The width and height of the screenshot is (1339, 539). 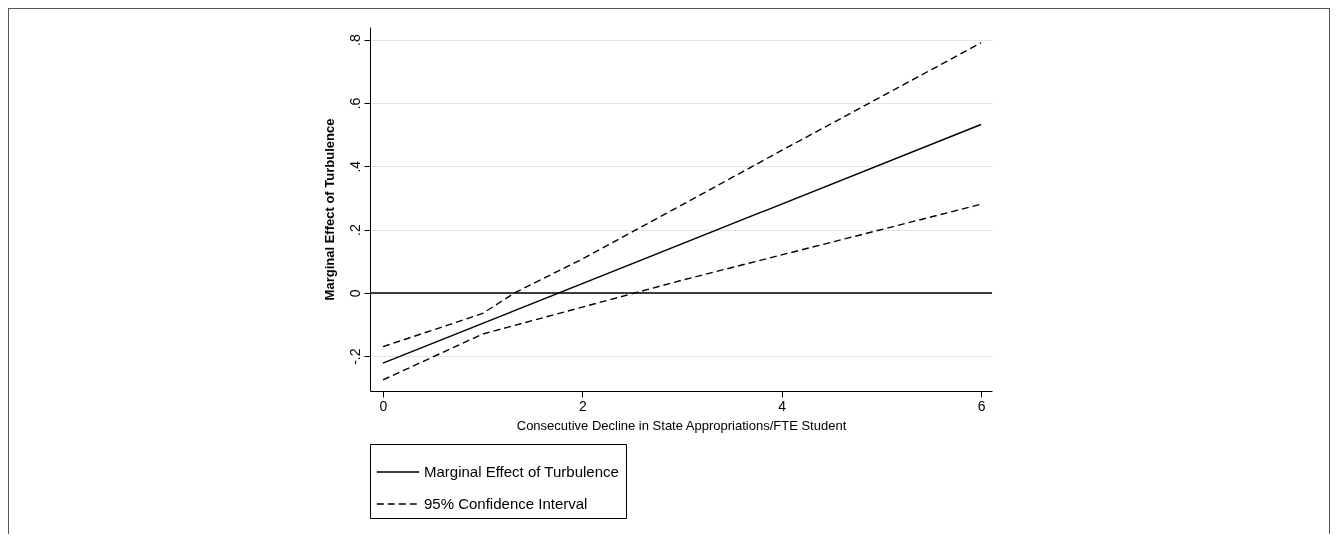 I want to click on legend-label: 95% Confidence Interval, so click(x=506, y=503).